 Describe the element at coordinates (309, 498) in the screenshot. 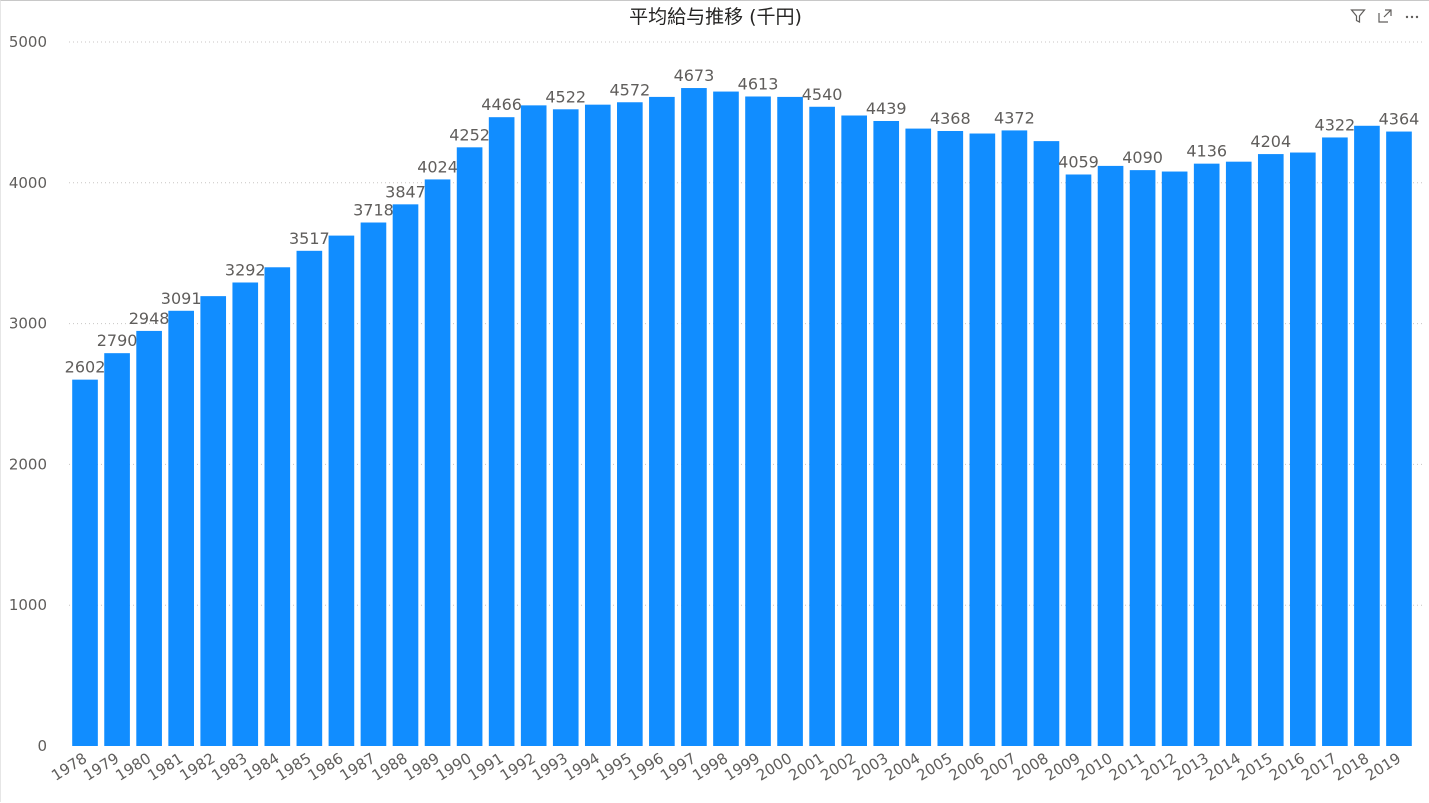

I see `bar-1985` at that location.